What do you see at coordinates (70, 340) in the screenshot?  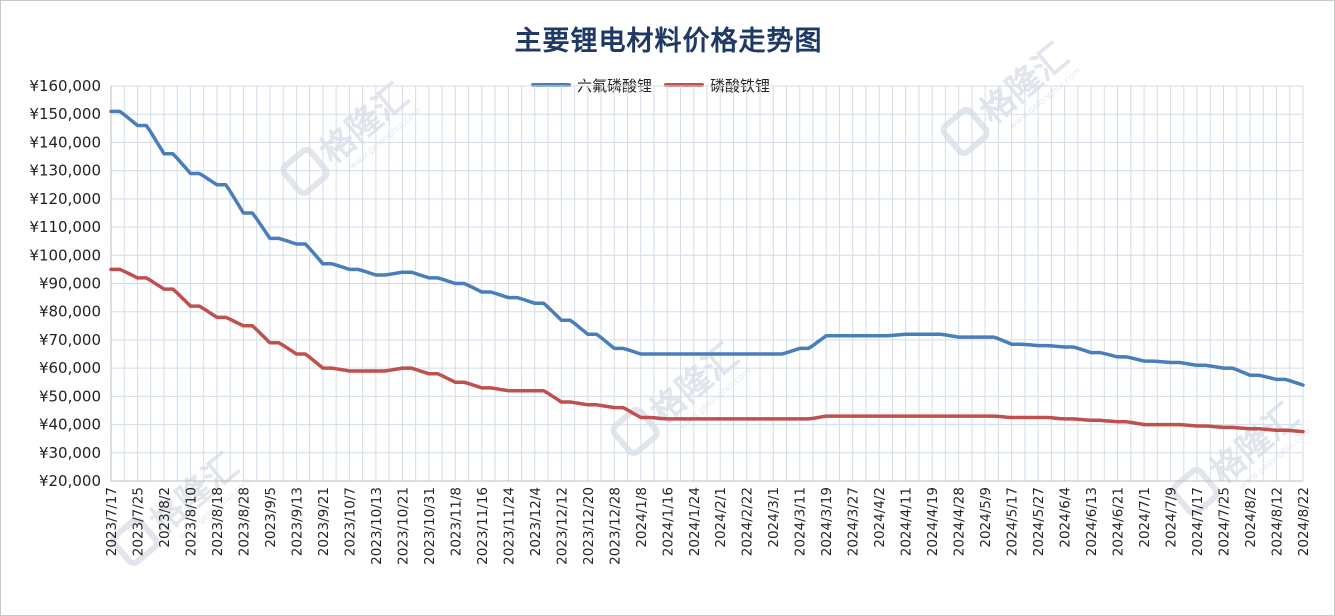 I see `y-tick-label: ¥70,000` at bounding box center [70, 340].